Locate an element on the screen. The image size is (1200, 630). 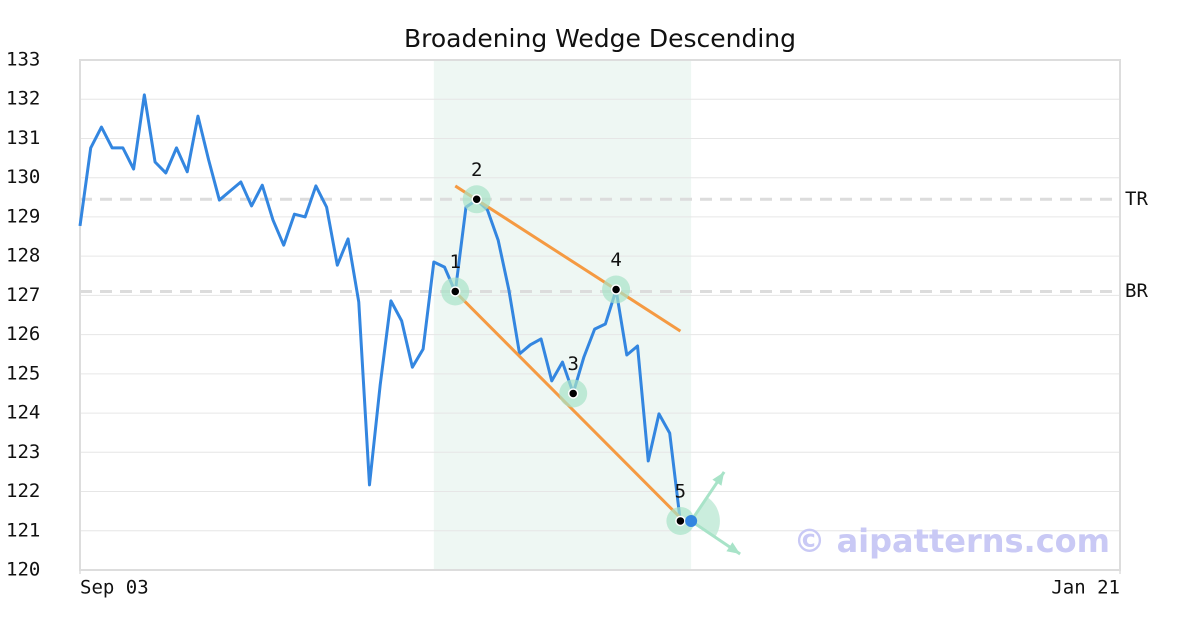
y-tick-label: 132 is located at coordinates (23, 99).